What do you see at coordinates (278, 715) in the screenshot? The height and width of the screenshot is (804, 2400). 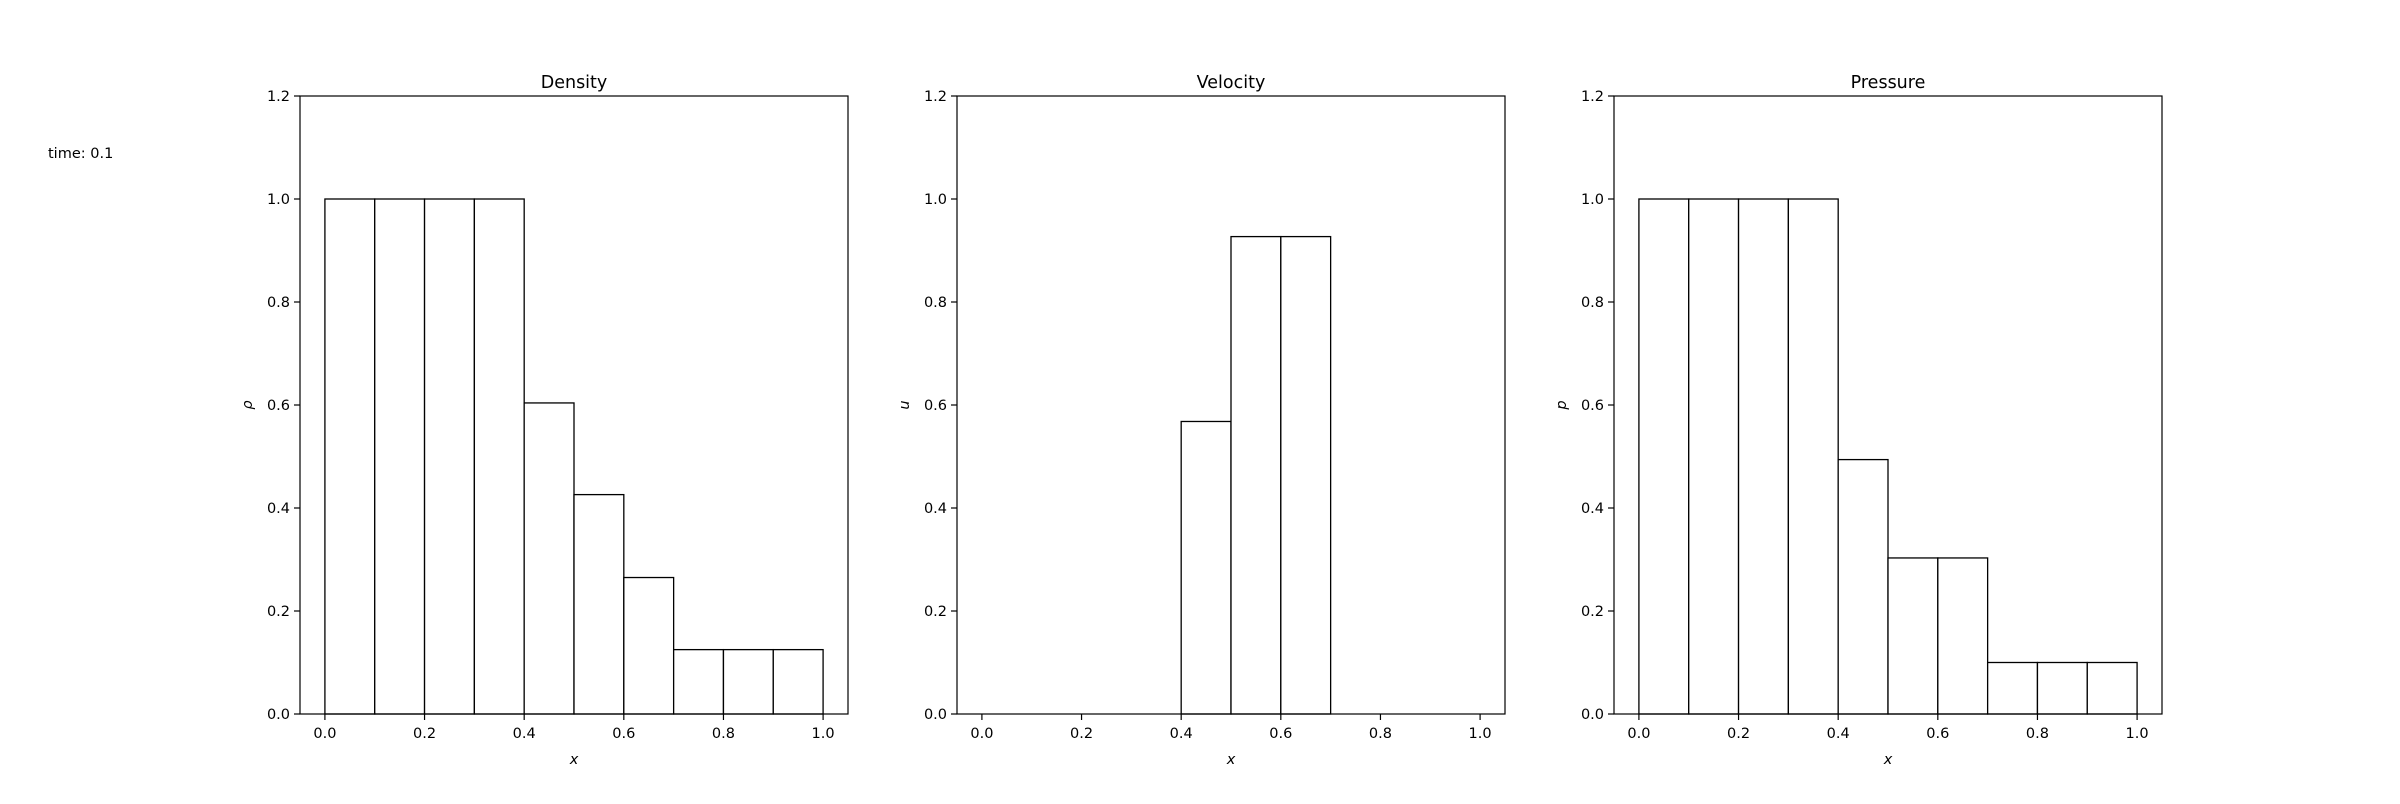 I see `density-y-tick-label: 0.0` at bounding box center [278, 715].